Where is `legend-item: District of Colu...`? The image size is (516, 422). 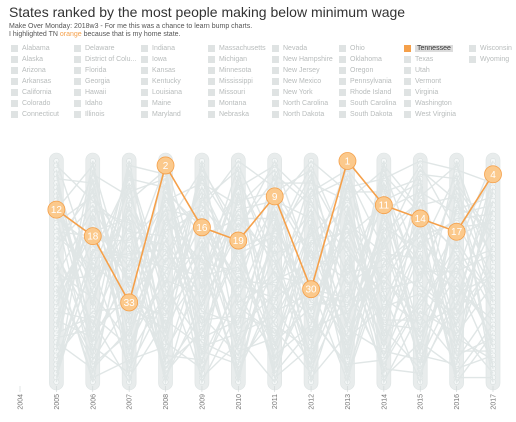
legend-item: District of Colu... is located at coordinates (105, 59).